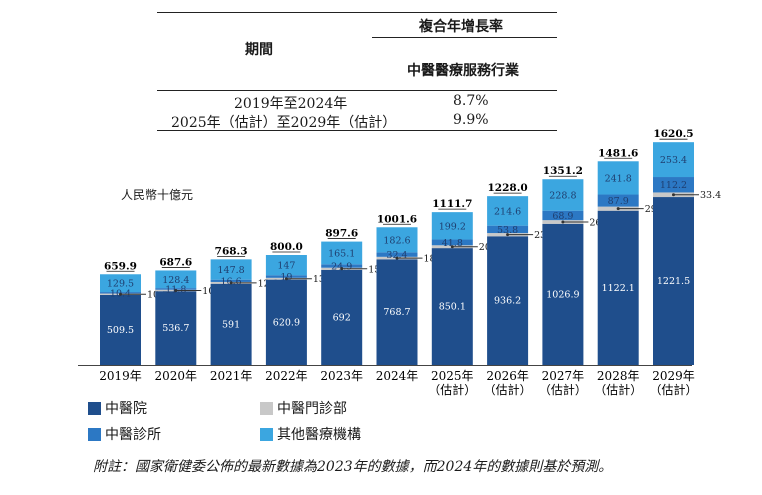 Image resolution: width=762 pixels, height=495 pixels. I want to click on row-value-2: 9.9%, so click(471, 120).